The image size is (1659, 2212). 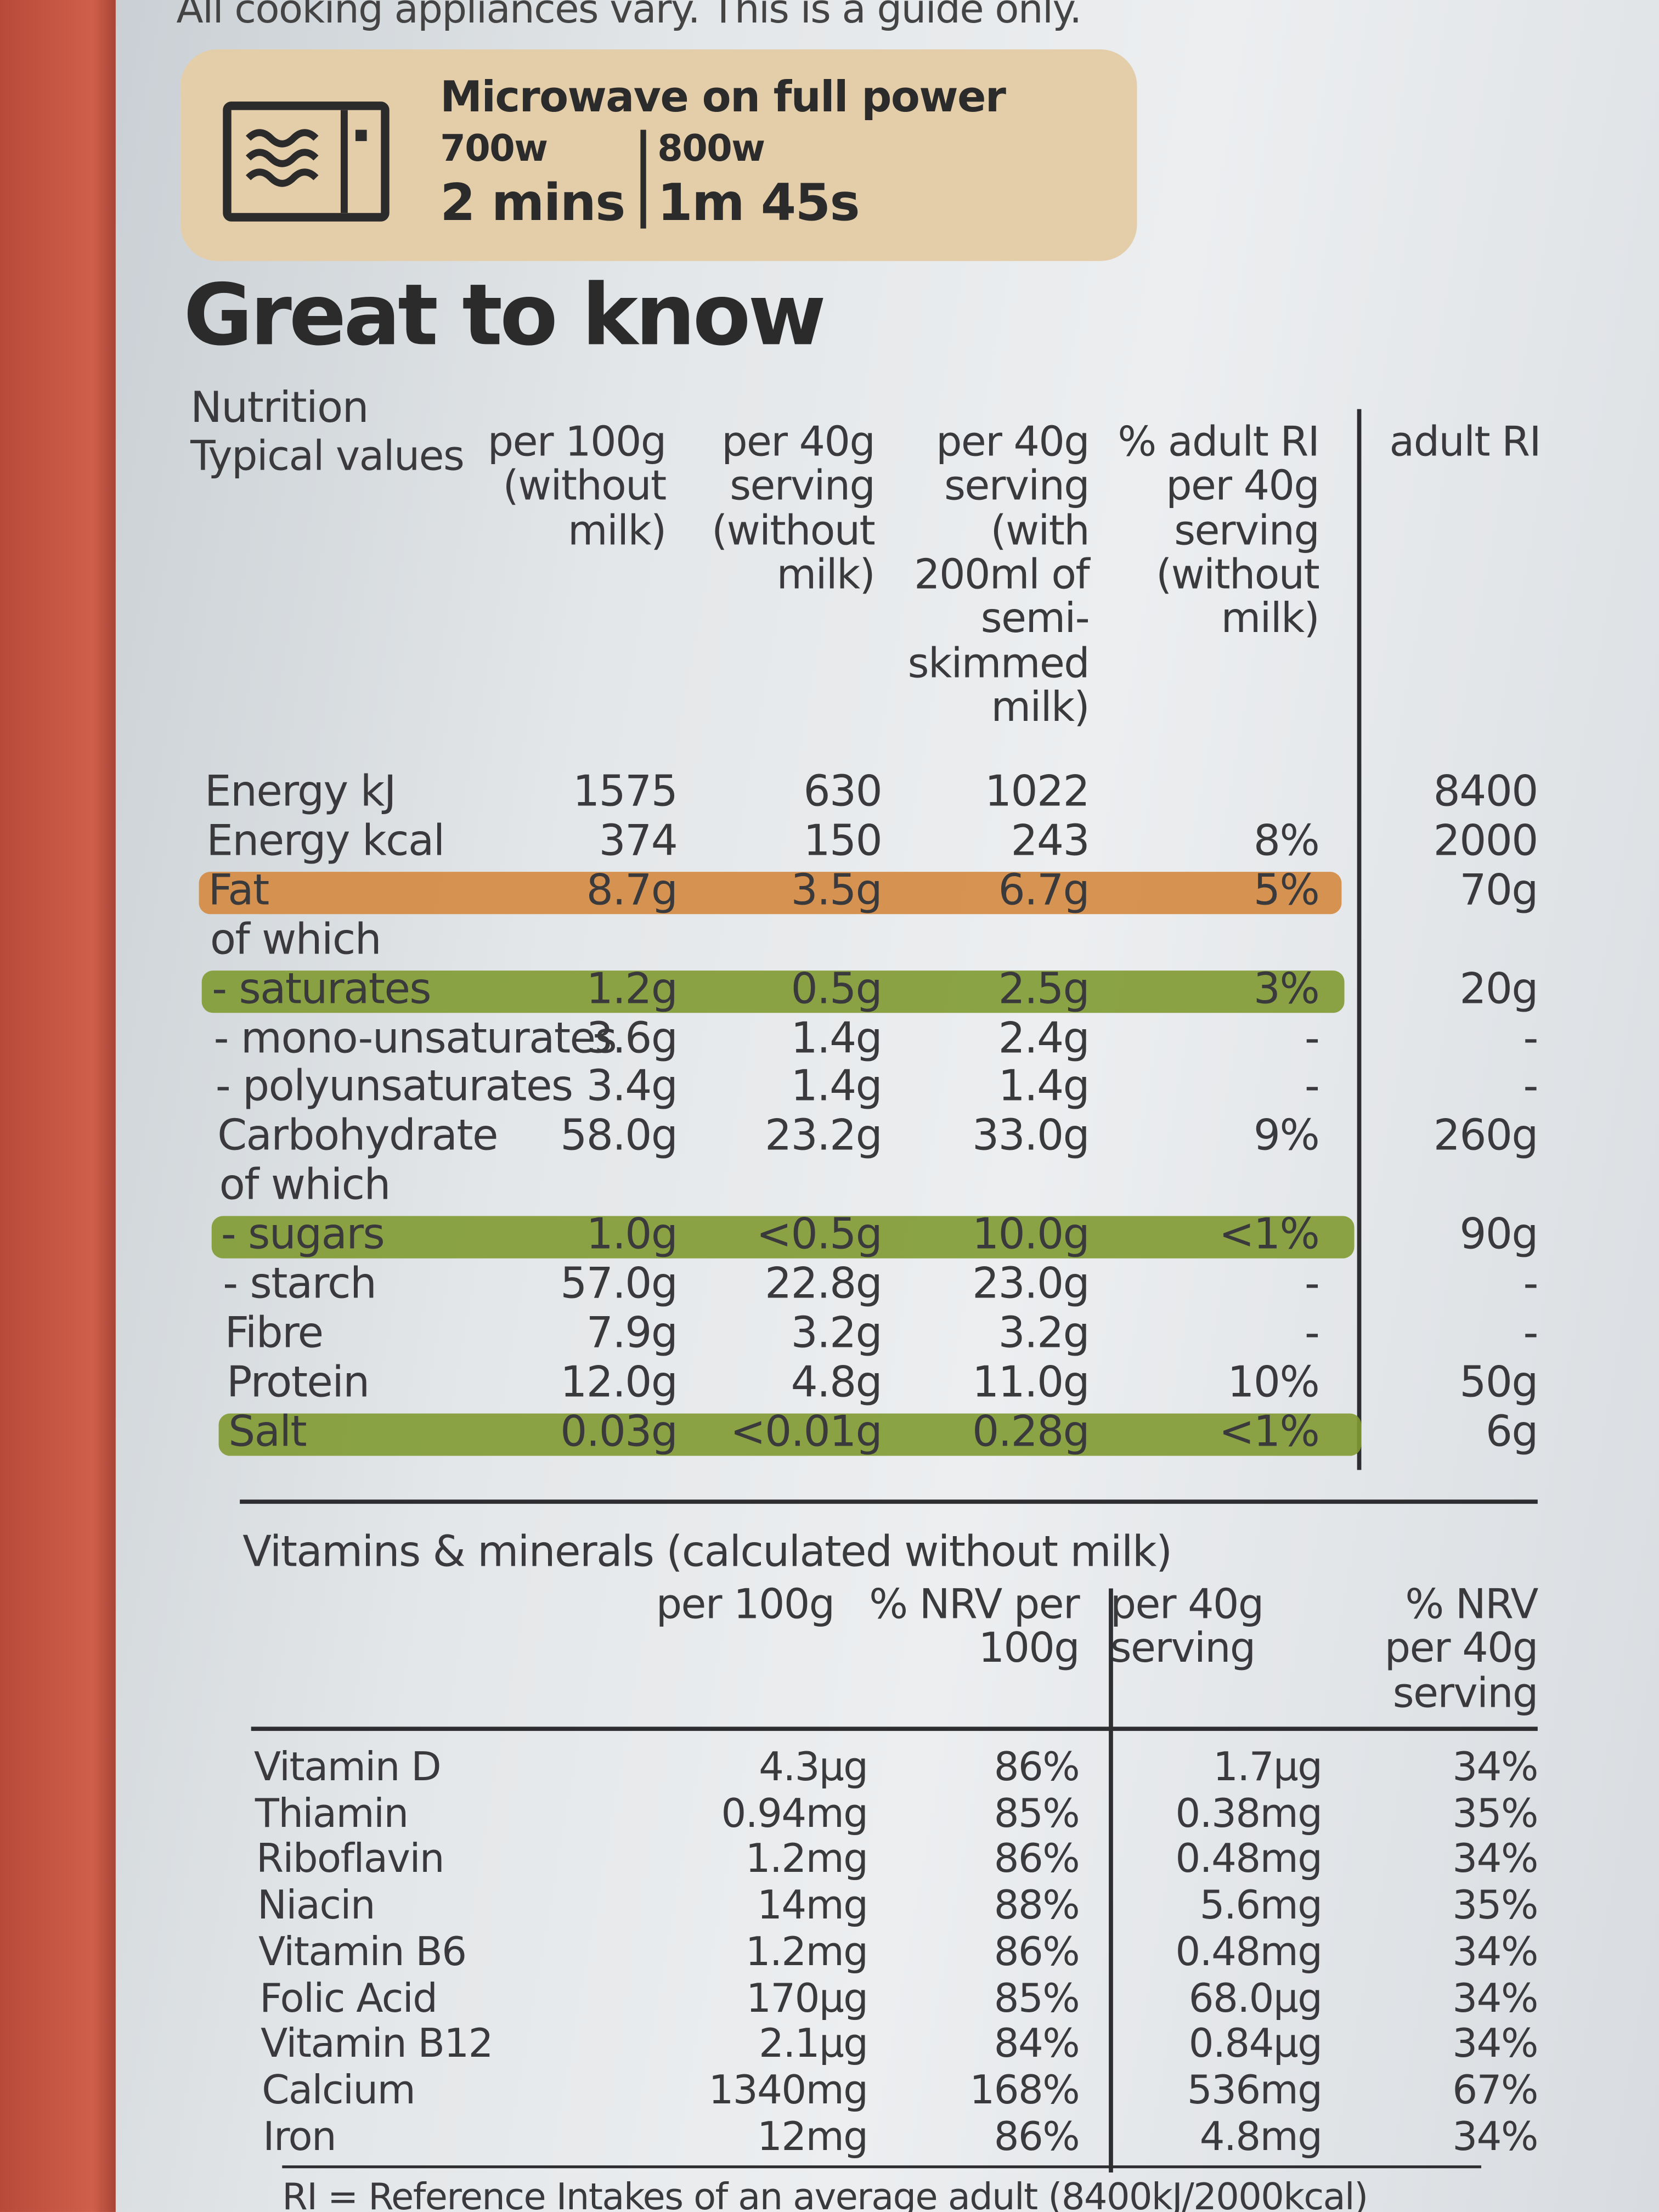 I want to click on vitamin-value: 12mg, so click(x=813, y=2135).